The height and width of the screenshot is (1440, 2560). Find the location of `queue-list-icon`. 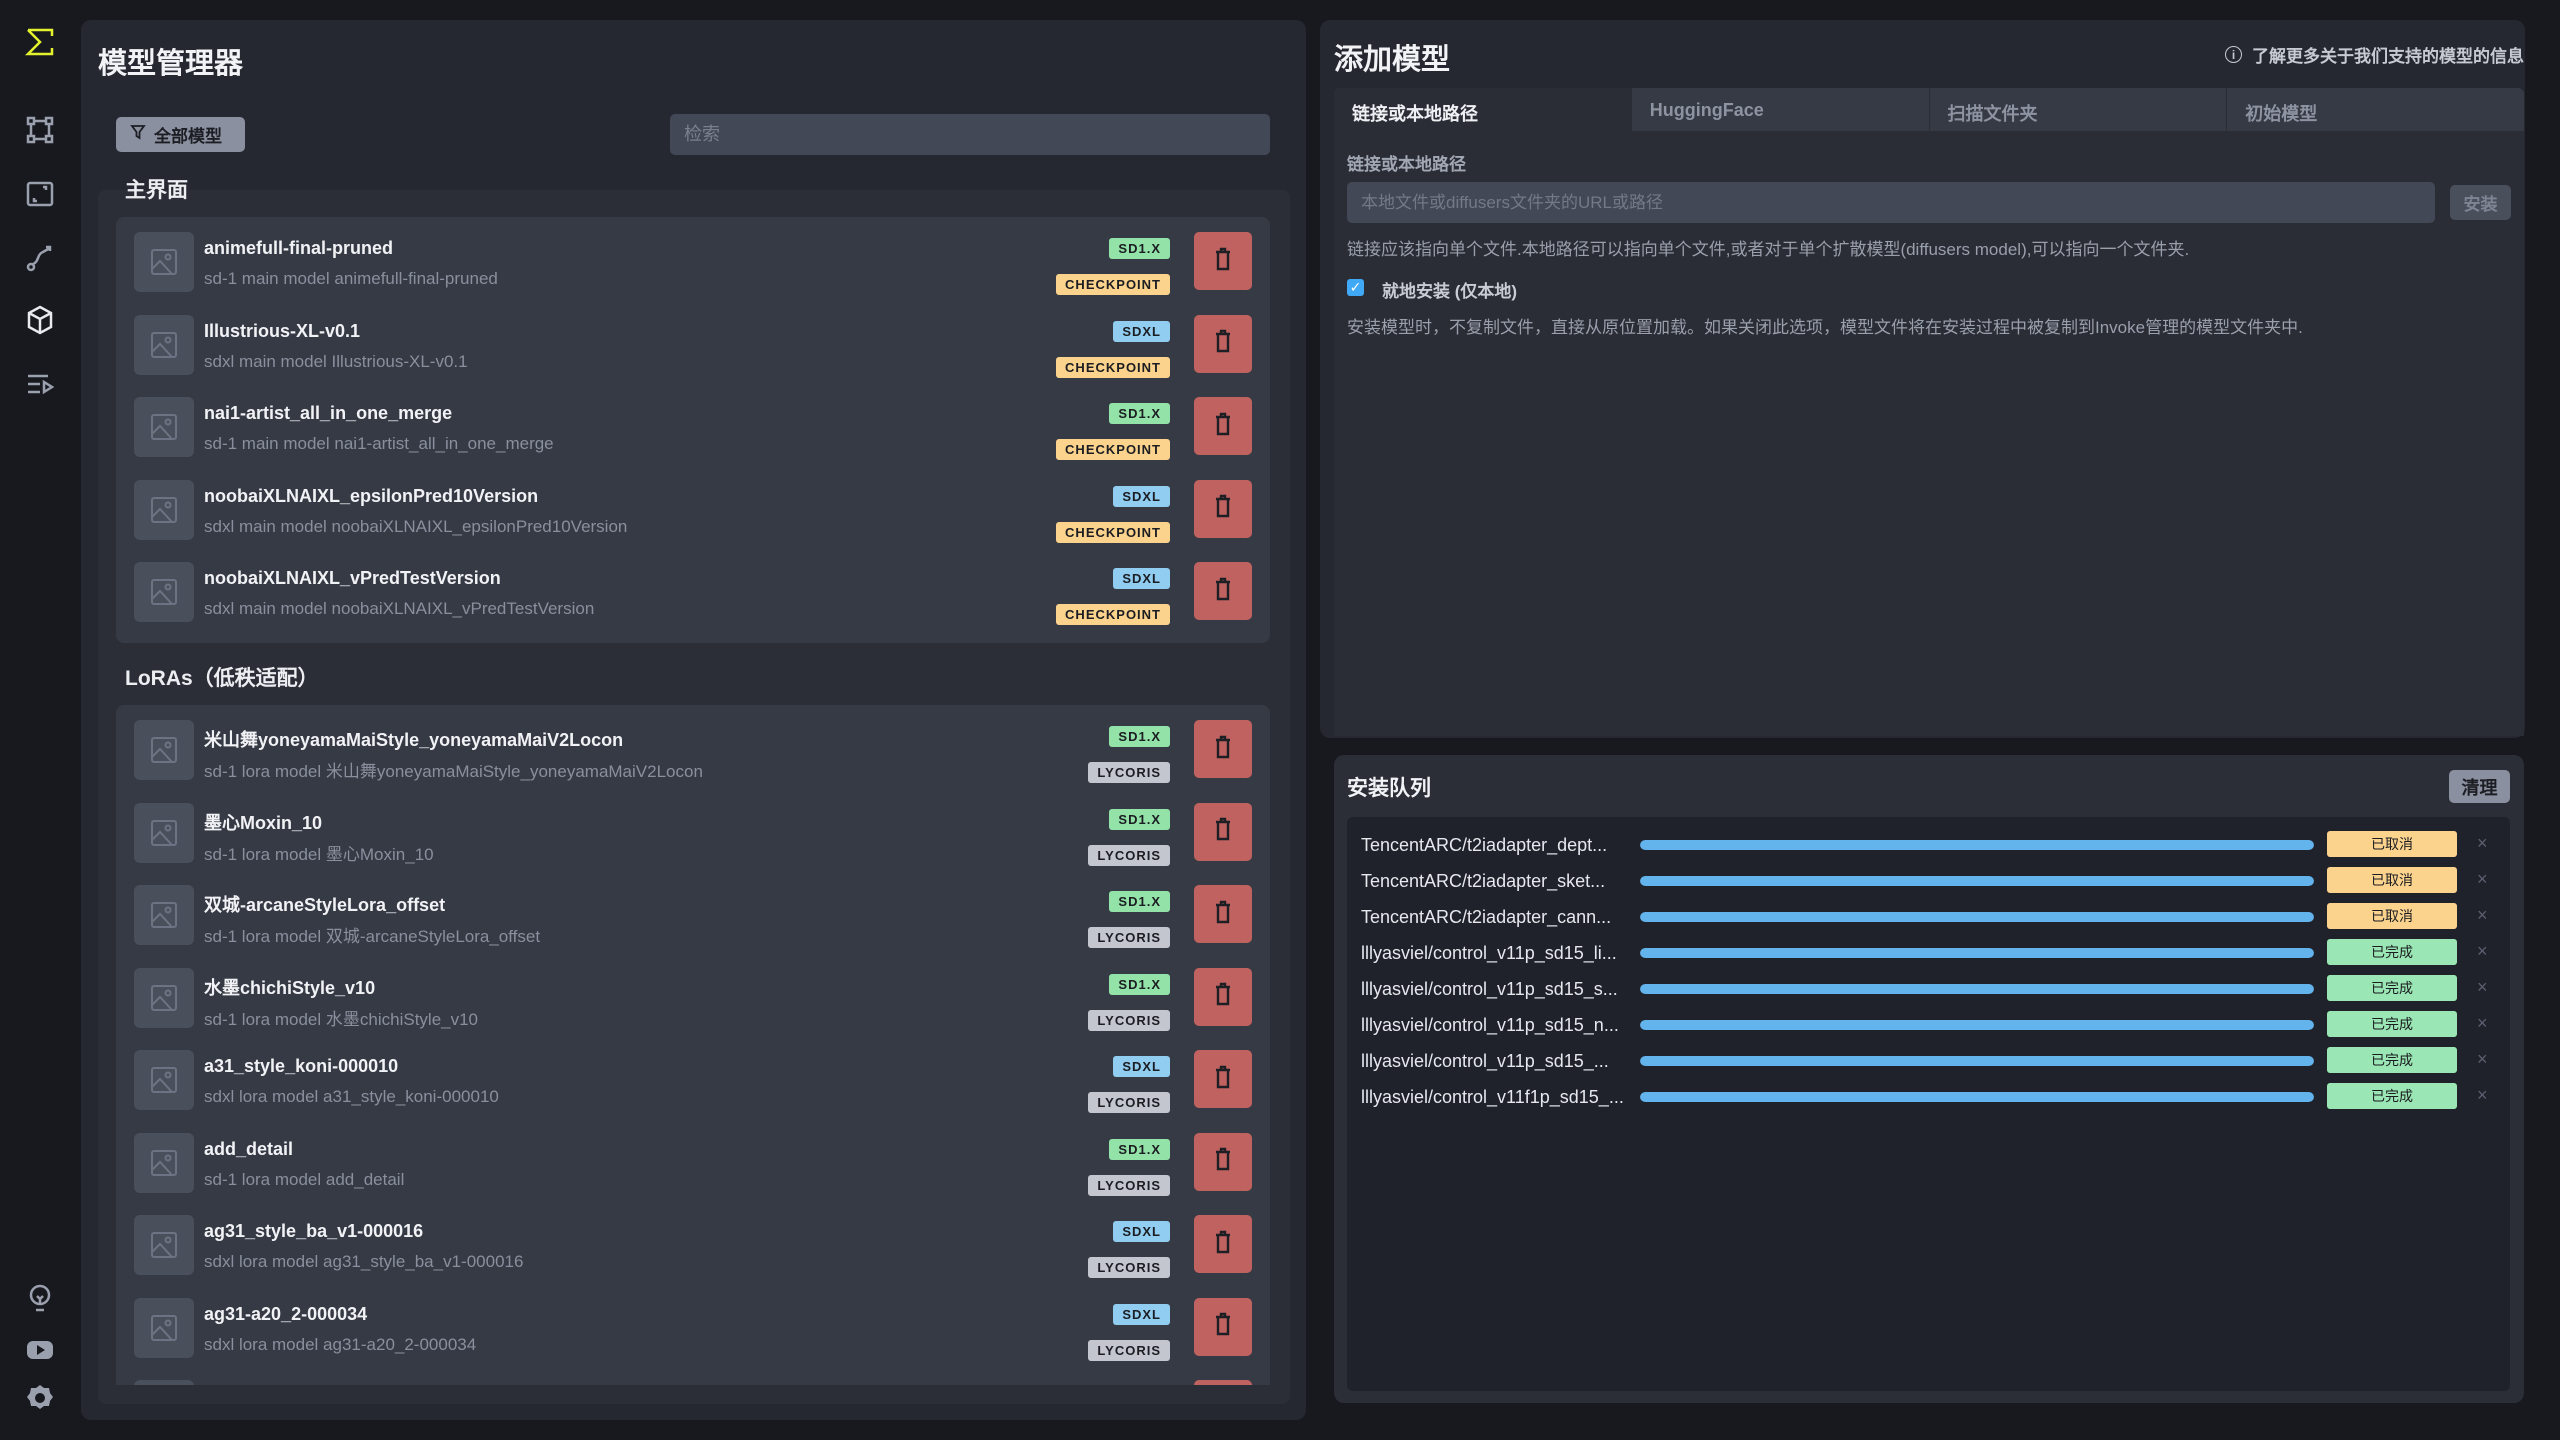

queue-list-icon is located at coordinates (40, 384).